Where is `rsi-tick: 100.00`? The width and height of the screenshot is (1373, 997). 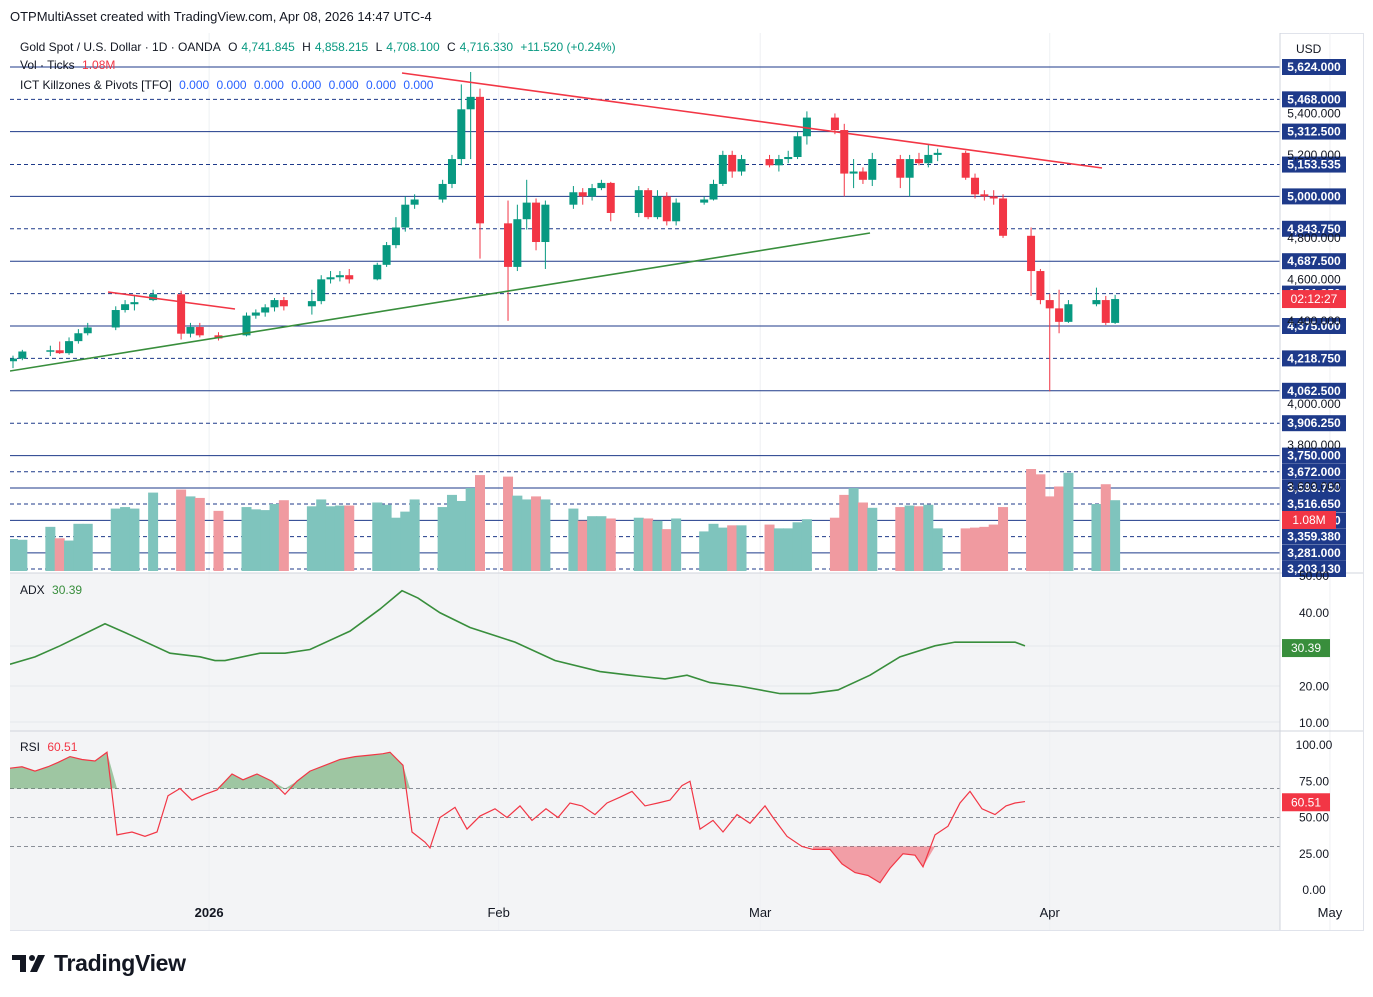
rsi-tick: 100.00 is located at coordinates (1314, 745).